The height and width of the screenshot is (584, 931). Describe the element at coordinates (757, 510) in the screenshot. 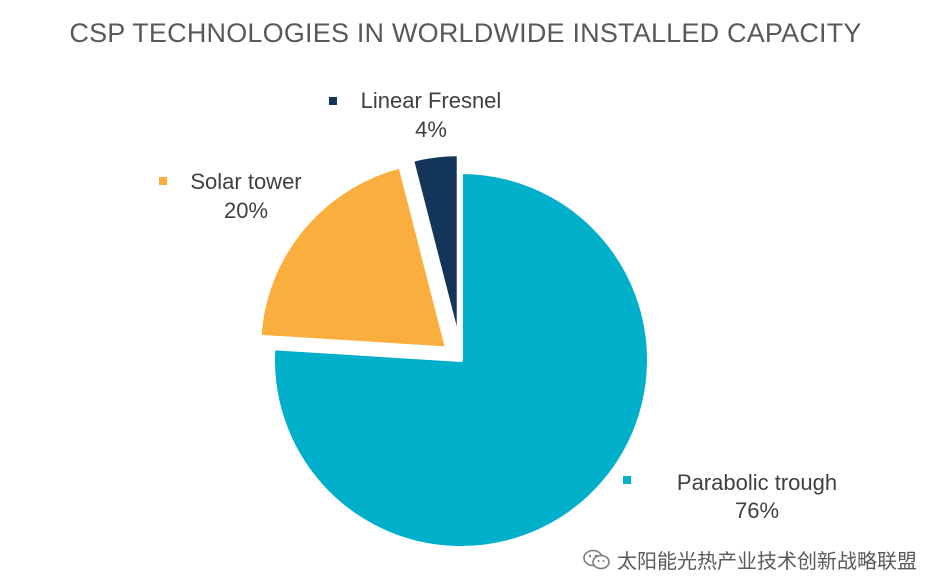

I see `slice-value-parabolic-trough: 76%` at that location.